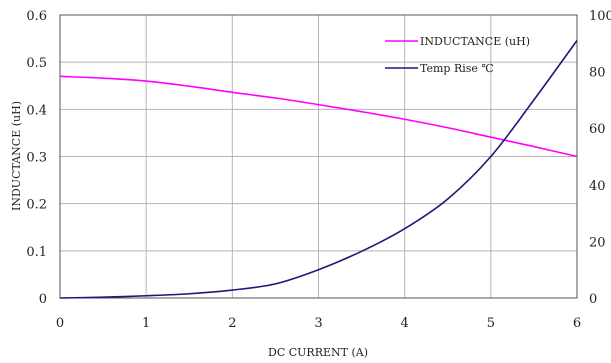 The height and width of the screenshot is (363, 611). I want to click on x-tick-label: 4, so click(405, 323).